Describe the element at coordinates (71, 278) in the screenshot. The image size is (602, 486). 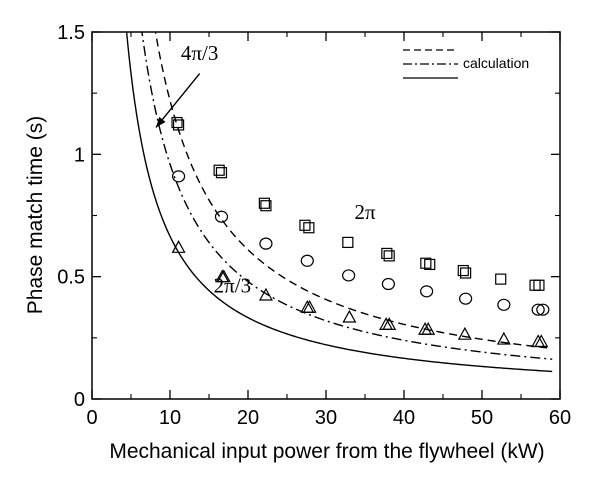
I see `y-tick-label: 0.5` at that location.